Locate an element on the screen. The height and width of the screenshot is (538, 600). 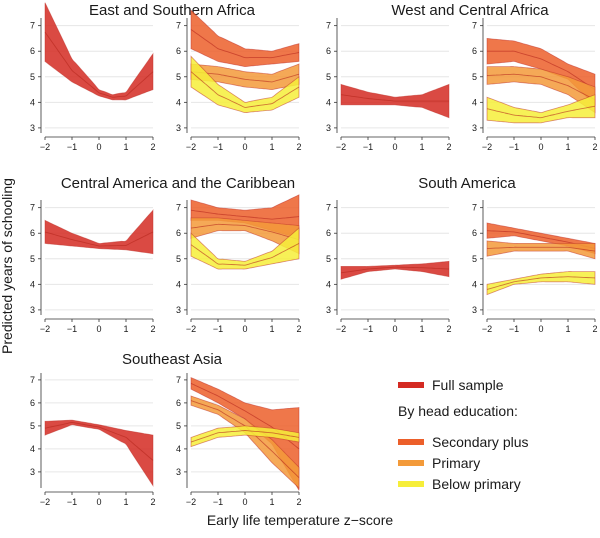
legend-label-full-sample: Full sample is located at coordinates (468, 385).